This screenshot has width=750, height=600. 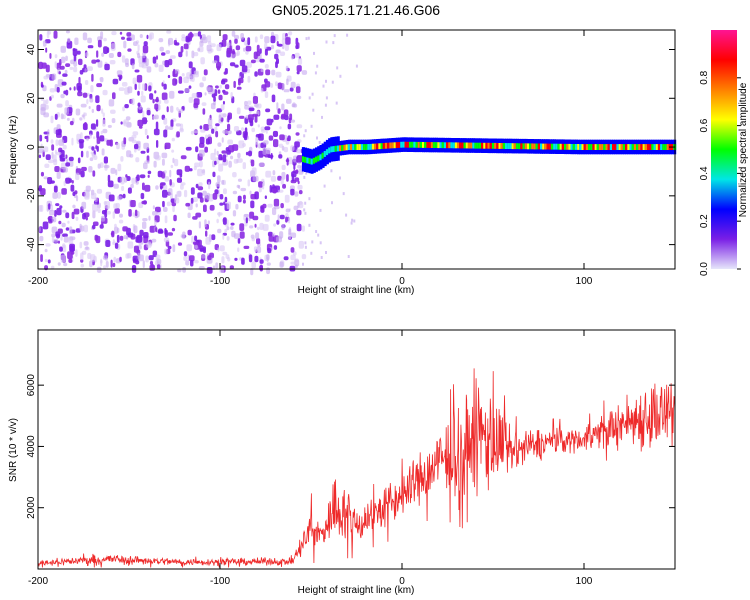 What do you see at coordinates (402, 281) in the screenshot?
I see `x-tick-label: 0` at bounding box center [402, 281].